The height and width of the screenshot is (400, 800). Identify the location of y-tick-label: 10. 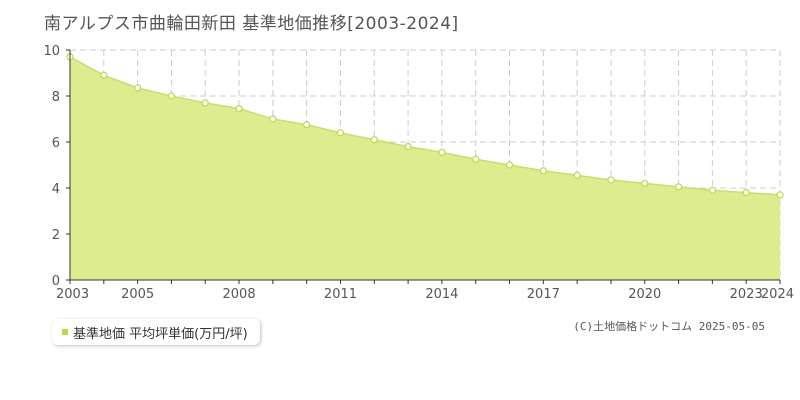
(51, 51).